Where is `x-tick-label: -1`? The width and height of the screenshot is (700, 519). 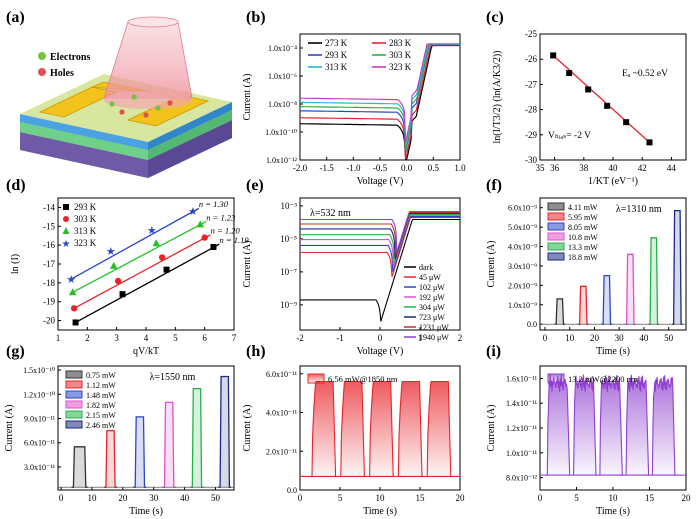 x-tick-label: -1 is located at coordinates (340, 338).